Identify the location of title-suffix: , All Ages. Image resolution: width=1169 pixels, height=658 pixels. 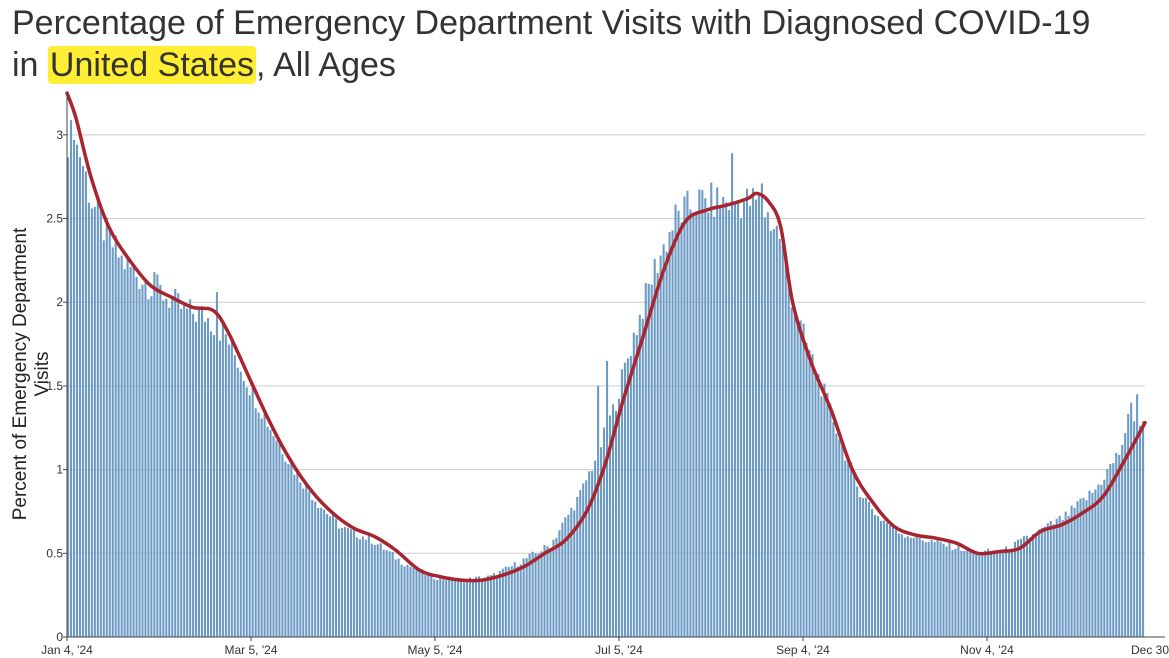
(326, 65).